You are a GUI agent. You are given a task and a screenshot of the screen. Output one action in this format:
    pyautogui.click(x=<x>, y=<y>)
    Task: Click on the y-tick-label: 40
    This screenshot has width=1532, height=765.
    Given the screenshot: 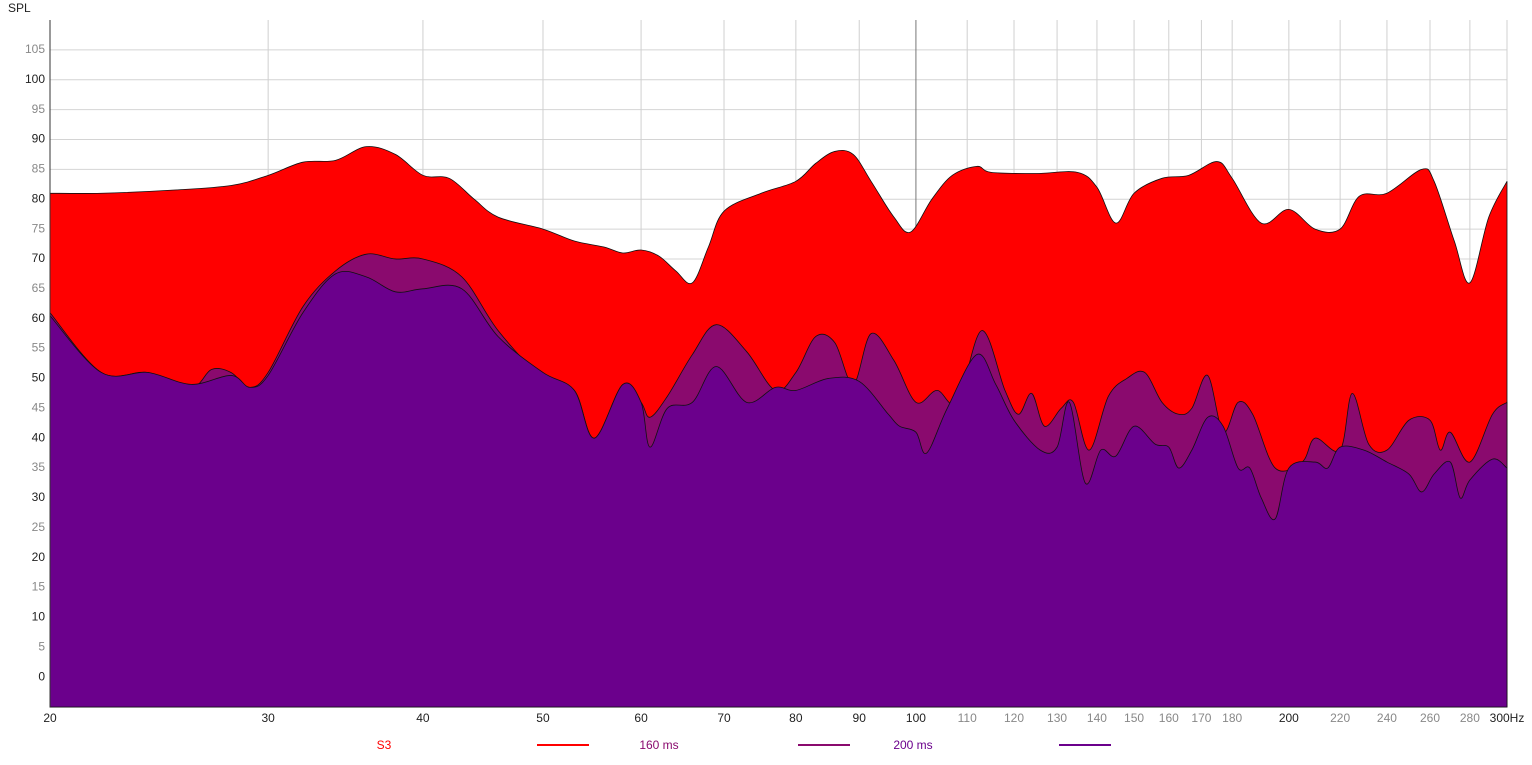 What is the action you would take?
    pyautogui.click(x=39, y=437)
    